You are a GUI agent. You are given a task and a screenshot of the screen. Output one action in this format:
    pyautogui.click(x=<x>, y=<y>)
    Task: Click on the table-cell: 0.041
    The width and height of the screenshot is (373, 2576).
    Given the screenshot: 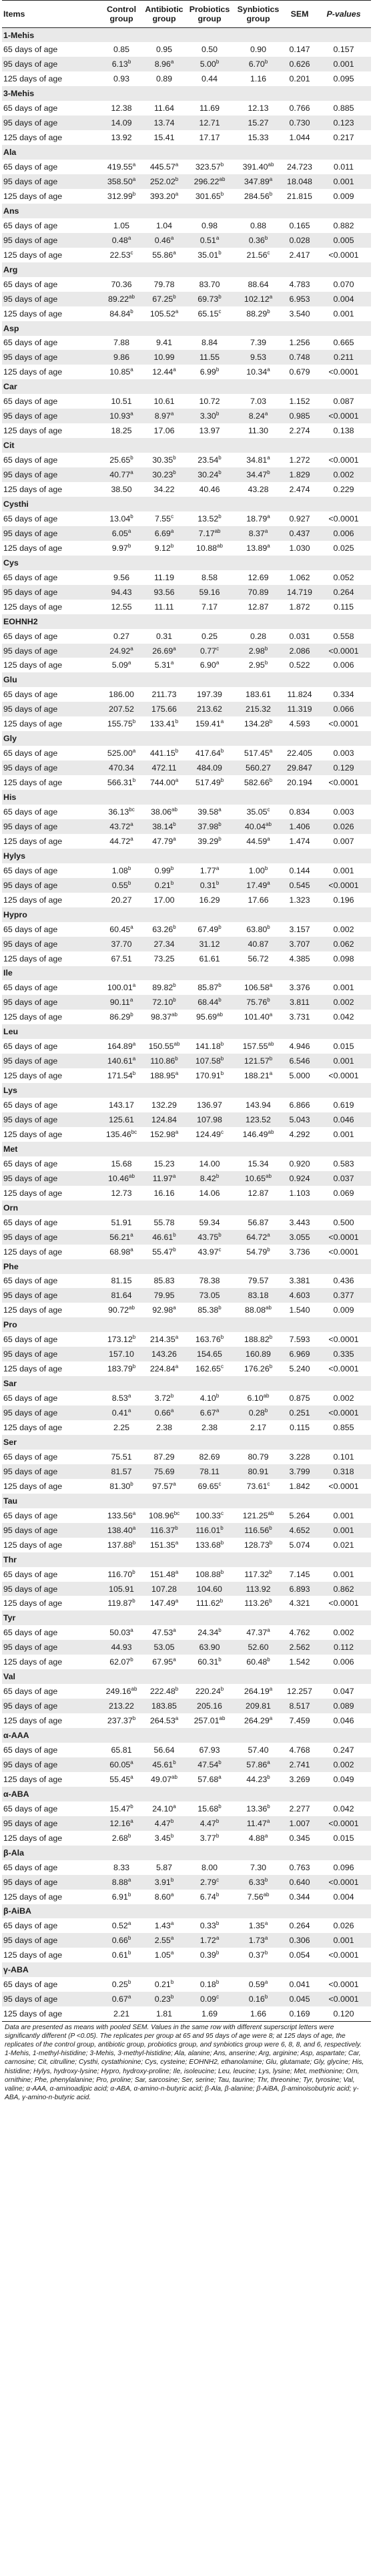 What is the action you would take?
    pyautogui.click(x=300, y=1985)
    